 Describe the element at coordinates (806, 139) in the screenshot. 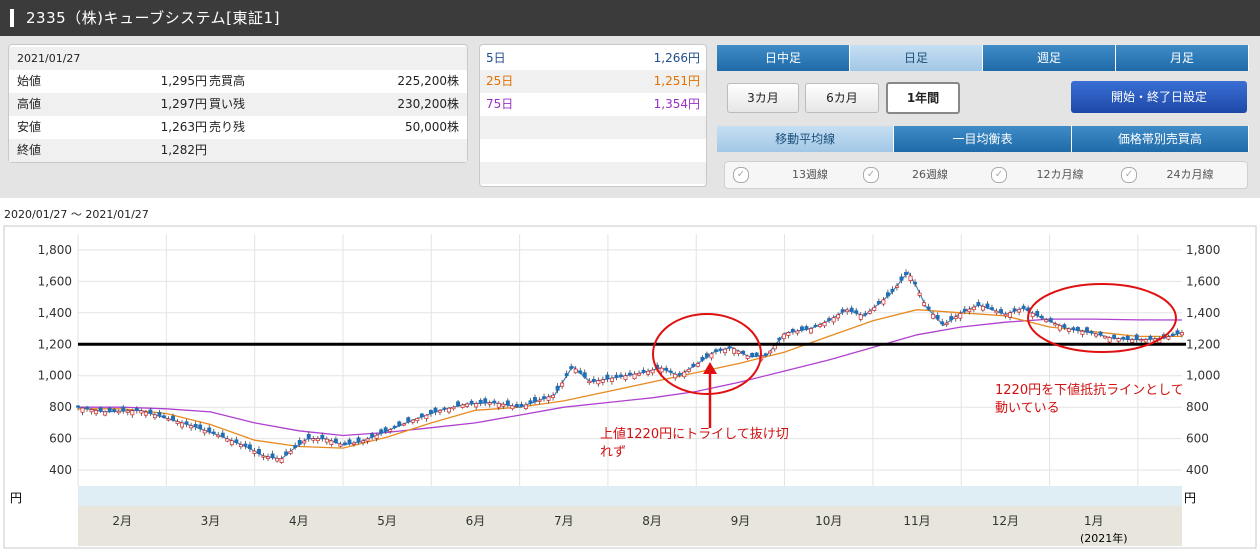

I see `tab-moving-average: 移動平均線` at that location.